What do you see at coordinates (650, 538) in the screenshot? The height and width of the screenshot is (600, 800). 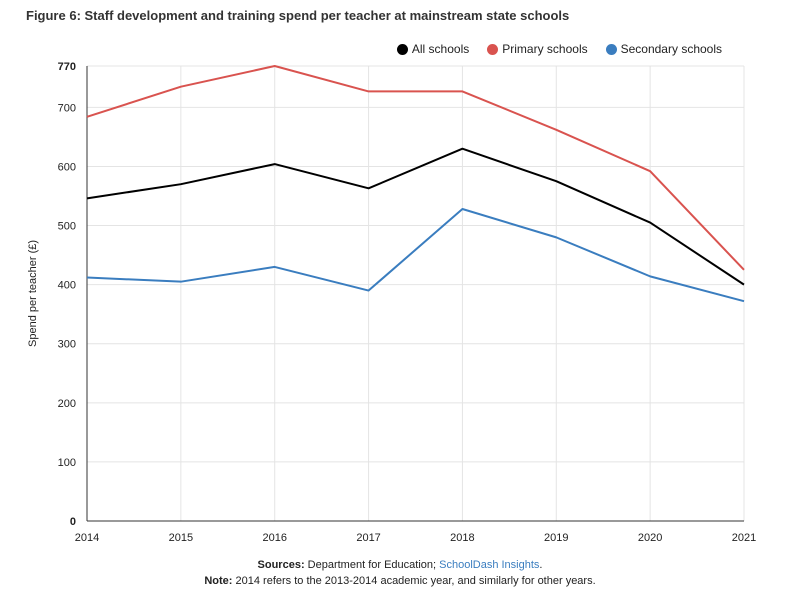 I see `x-tick-label: 2020` at bounding box center [650, 538].